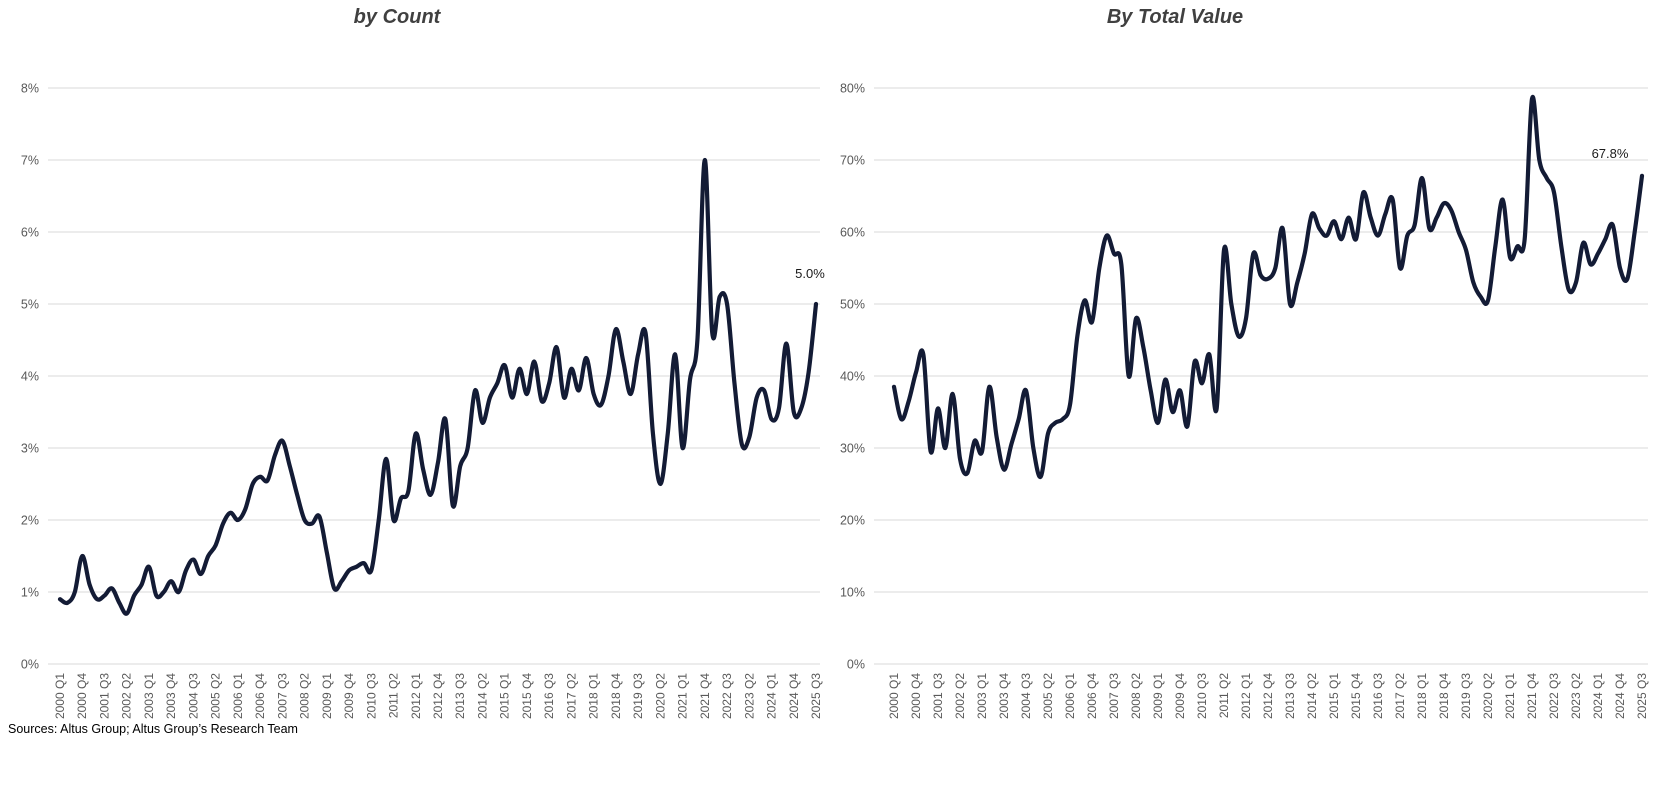 The height and width of the screenshot is (810, 1655). I want to click on y-tick-label: 6%, so click(30, 233).